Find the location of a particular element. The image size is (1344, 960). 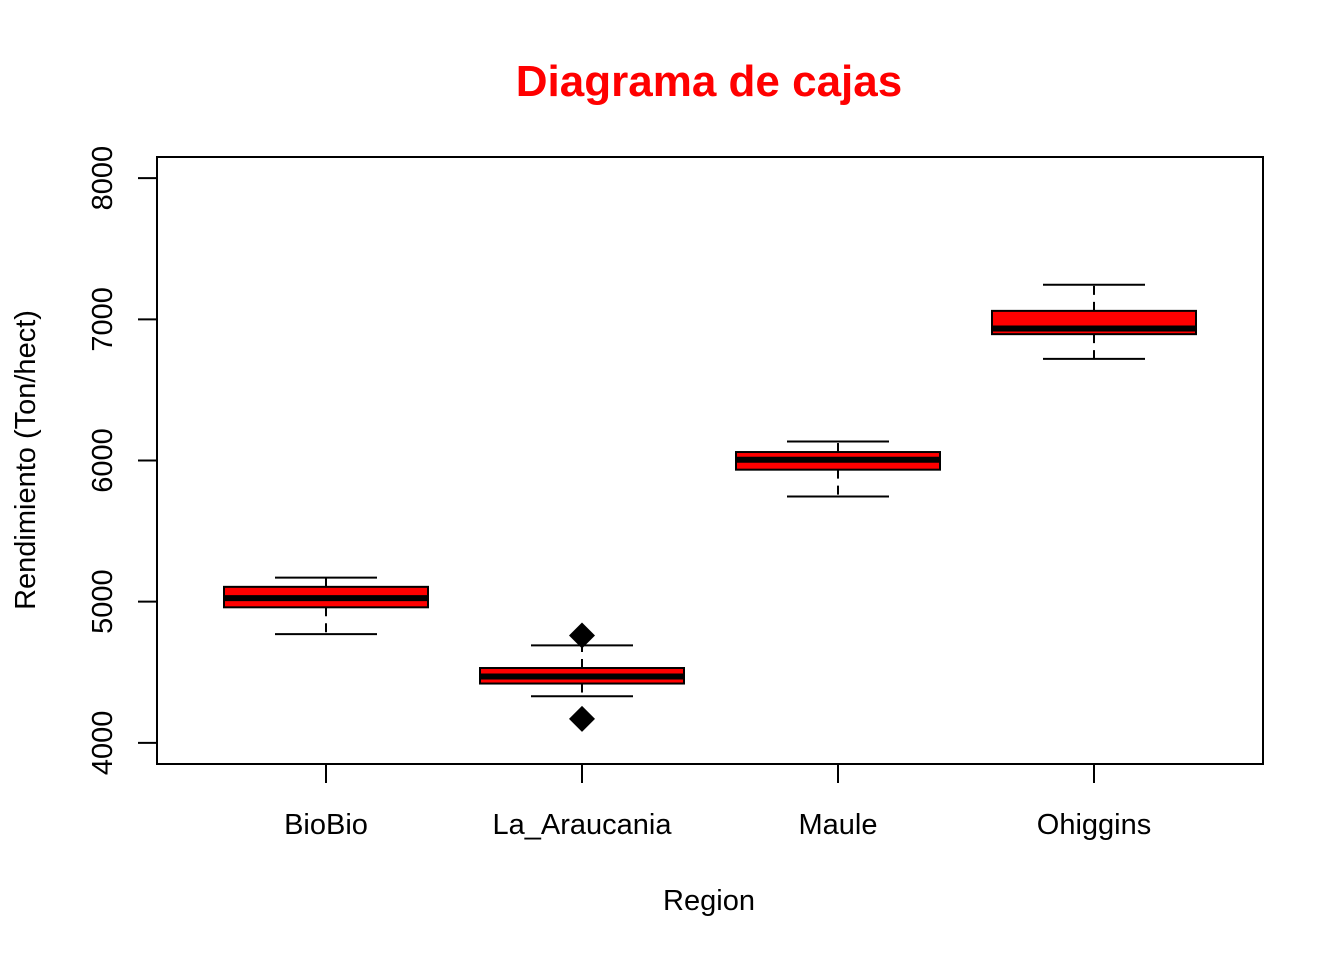

y-tick-label-6000: 6000 is located at coordinates (103, 460).